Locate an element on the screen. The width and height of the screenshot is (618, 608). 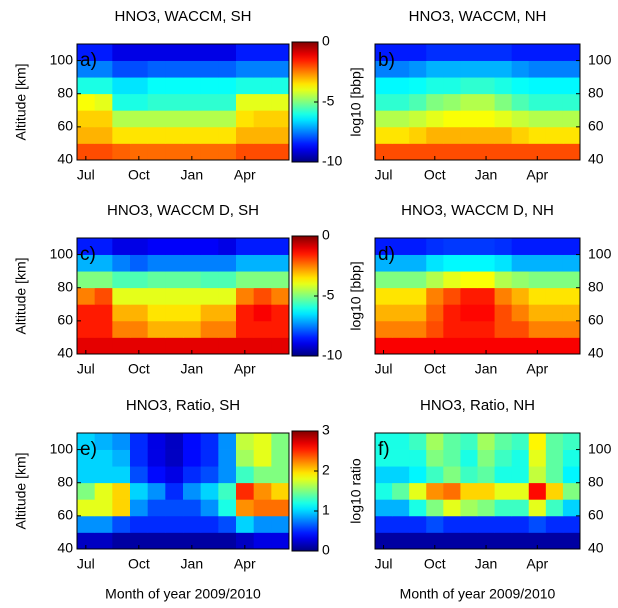
x-tick-label: Apr is located at coordinates (245, 369).